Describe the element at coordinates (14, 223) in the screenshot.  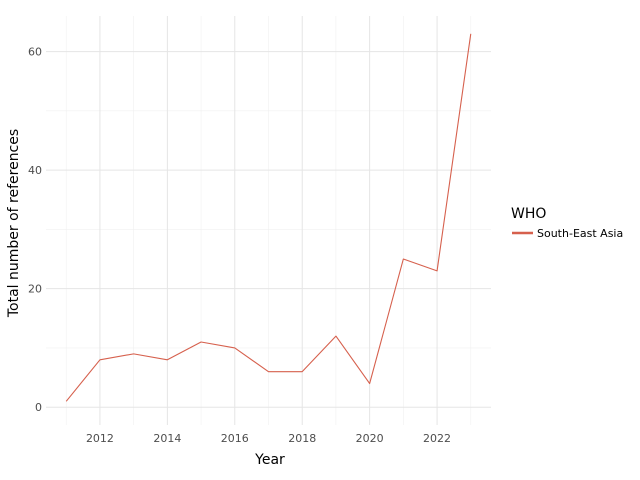
I see `y-axis-title: Total number of references` at that location.